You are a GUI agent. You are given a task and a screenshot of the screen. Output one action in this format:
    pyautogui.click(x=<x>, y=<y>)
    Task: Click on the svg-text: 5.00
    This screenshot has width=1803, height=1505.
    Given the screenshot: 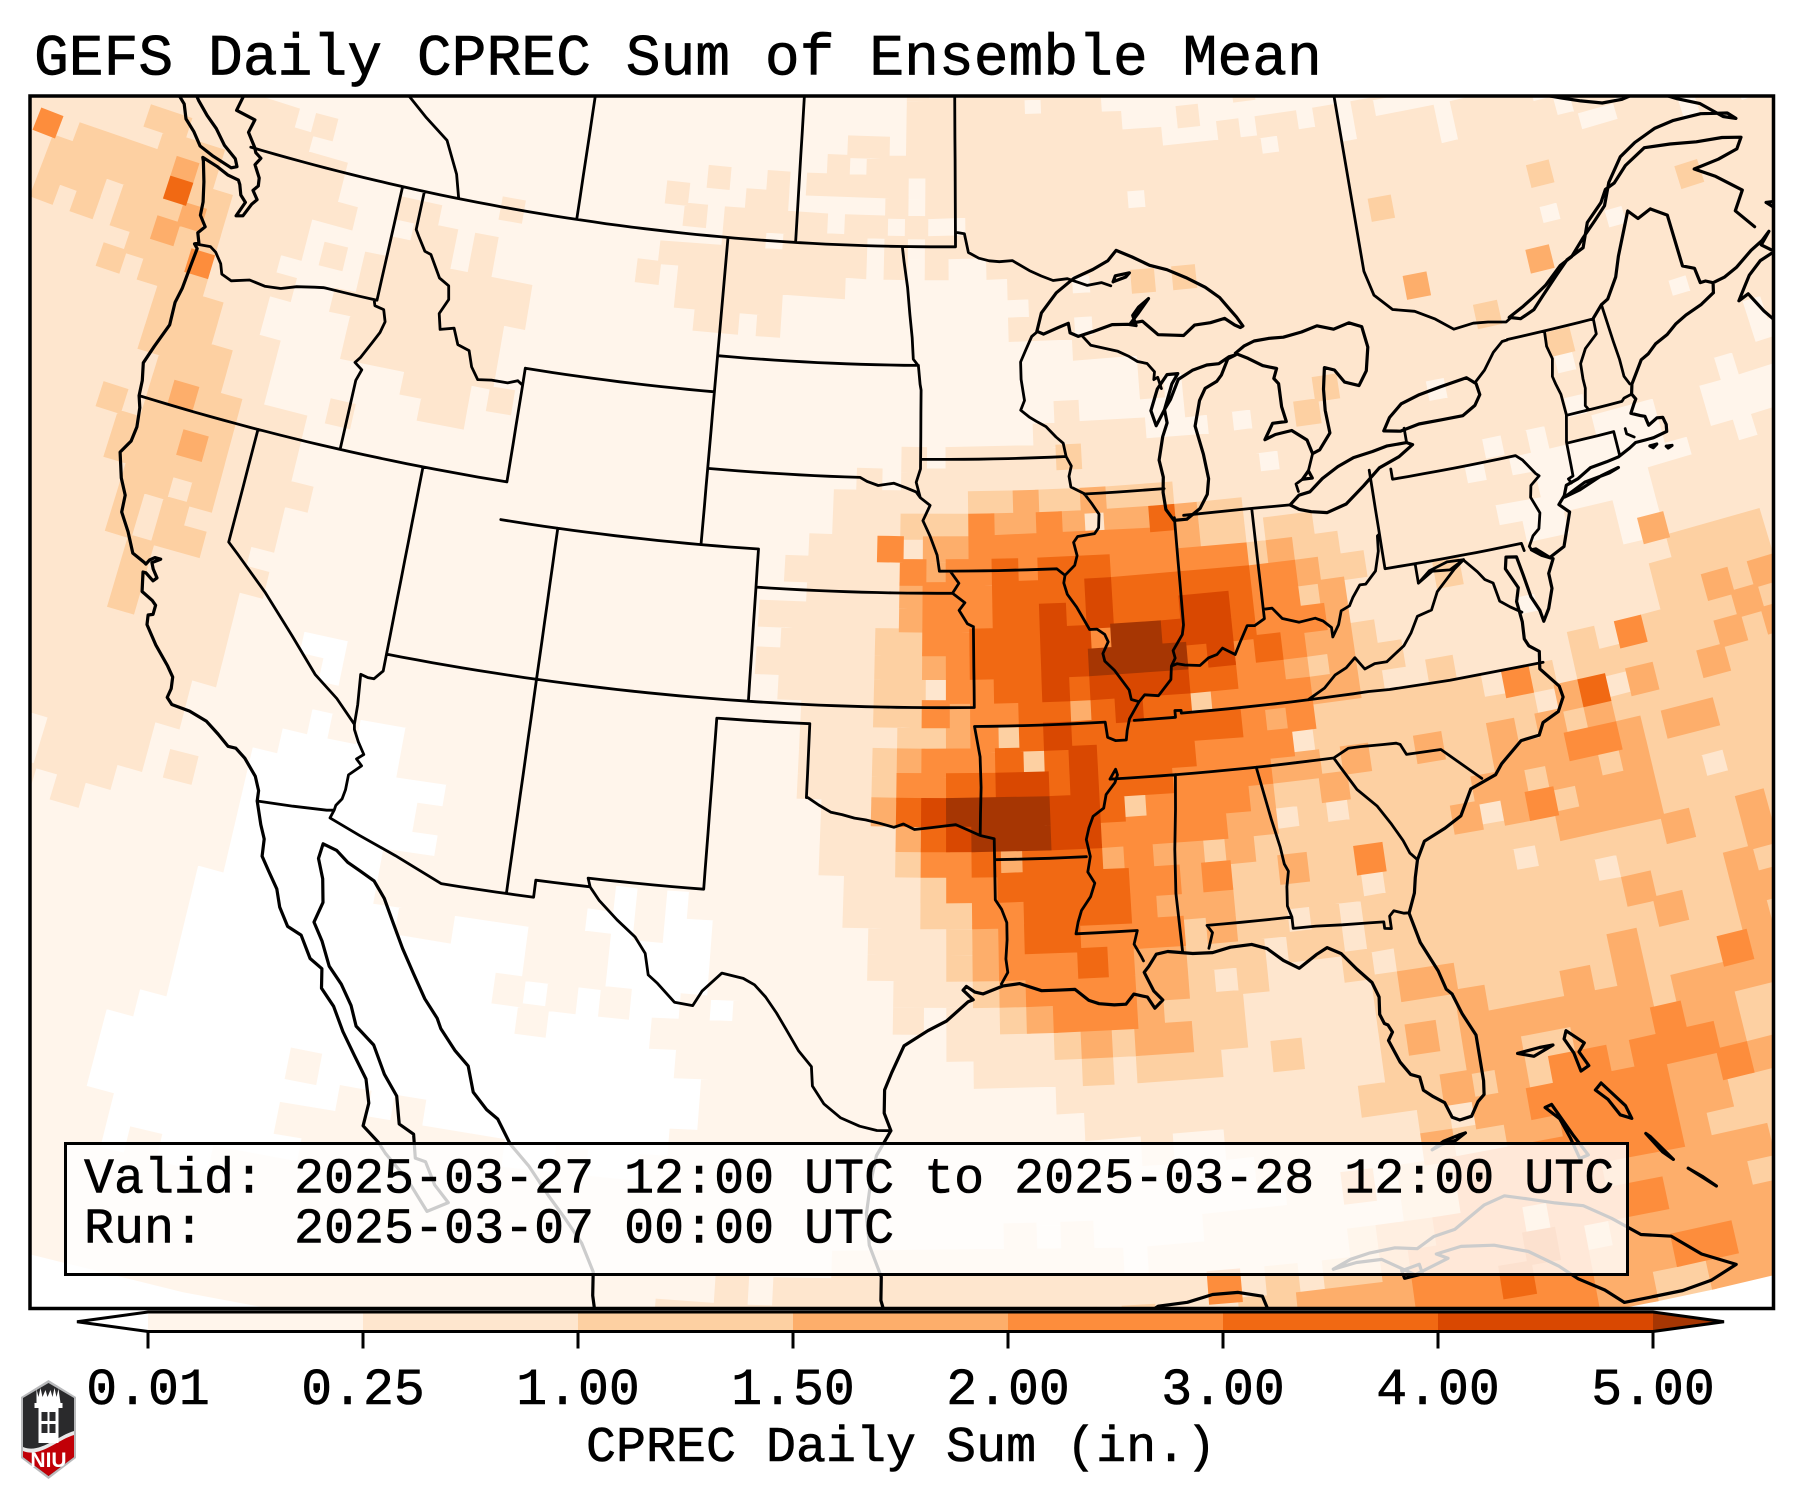 What is the action you would take?
    pyautogui.click(x=1653, y=1391)
    